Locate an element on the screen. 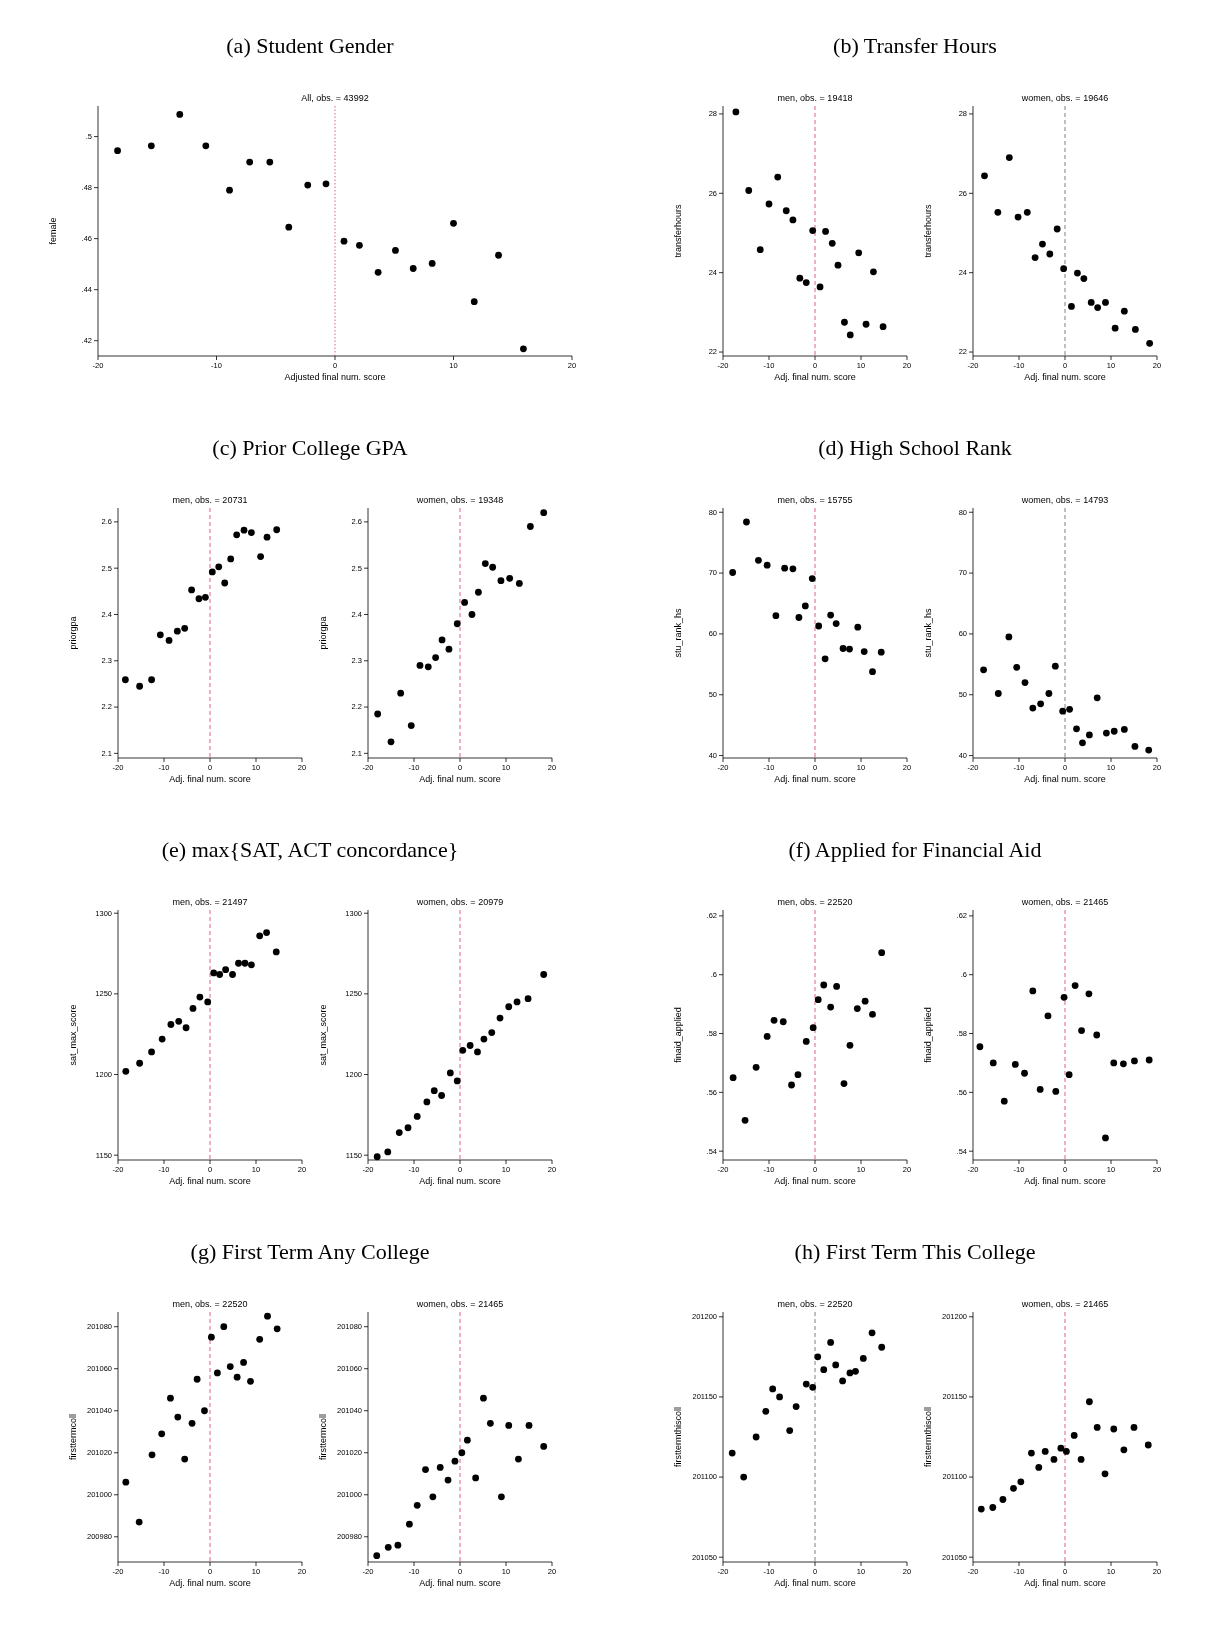 The width and height of the screenshot is (1225, 1629). chart-subtitle: women, obs. = 20979 is located at coordinates (460, 902).